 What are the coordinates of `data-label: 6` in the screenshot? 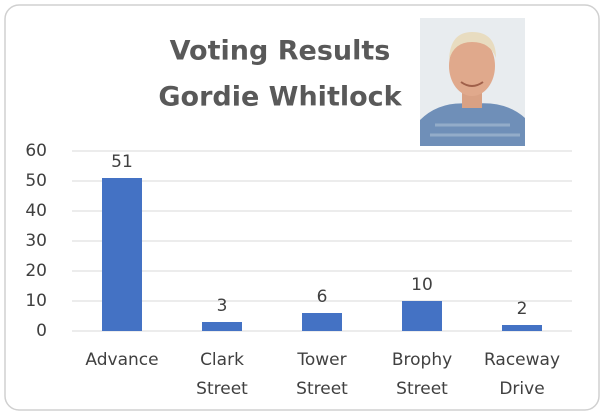 It's located at (322, 297).